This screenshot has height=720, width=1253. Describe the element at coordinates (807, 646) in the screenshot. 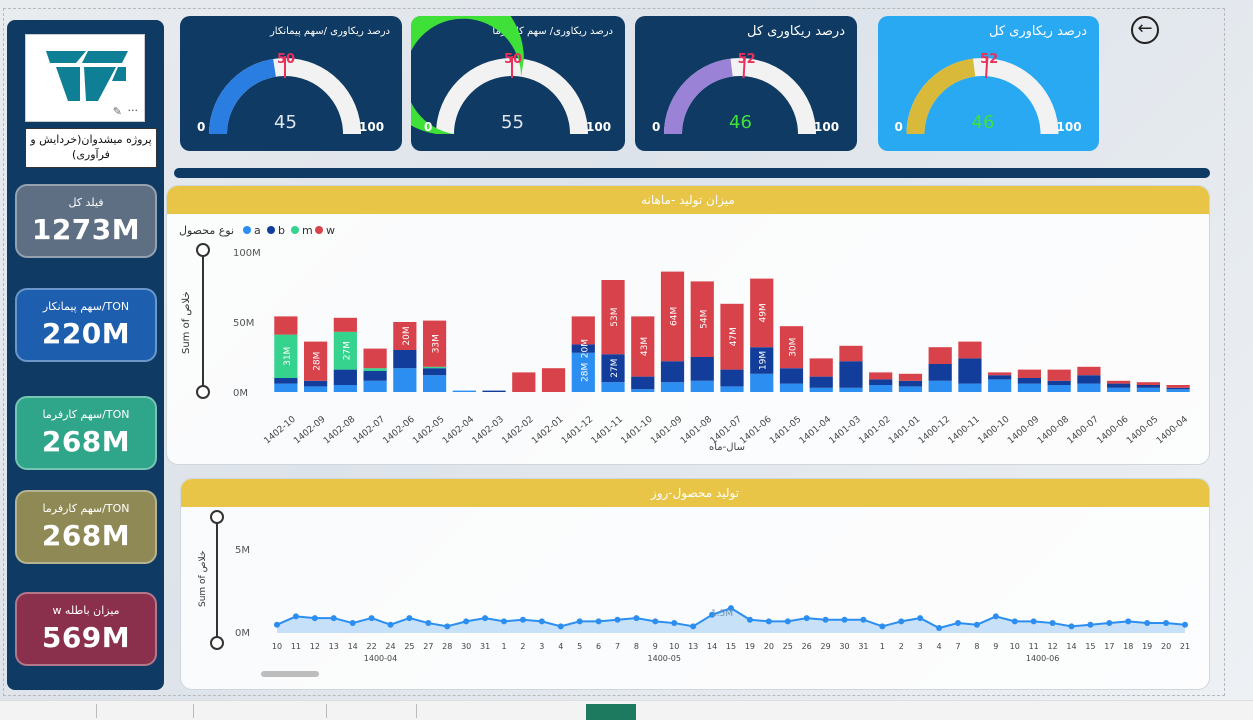

I see `x-tick-label: 26` at that location.